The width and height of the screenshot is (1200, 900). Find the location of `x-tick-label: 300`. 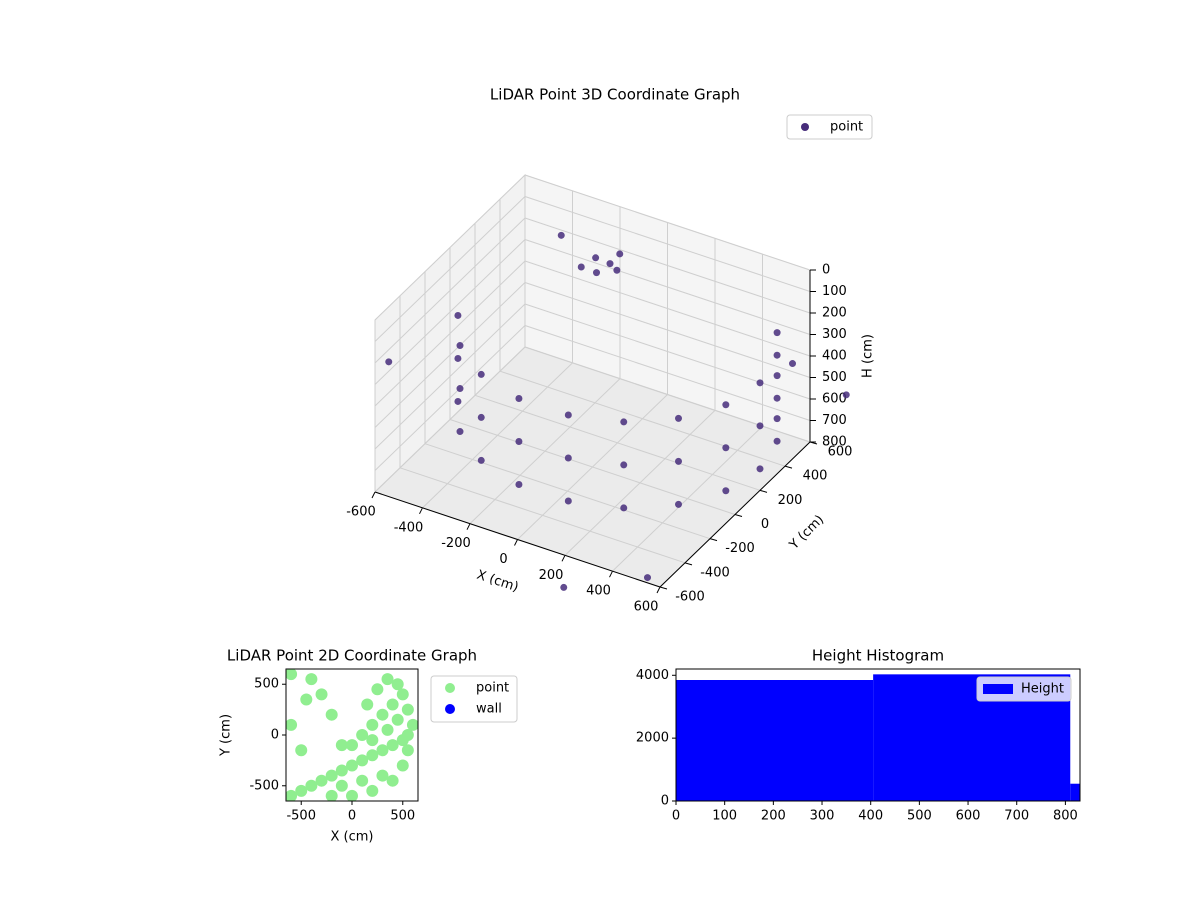

x-tick-label: 300 is located at coordinates (822, 816).